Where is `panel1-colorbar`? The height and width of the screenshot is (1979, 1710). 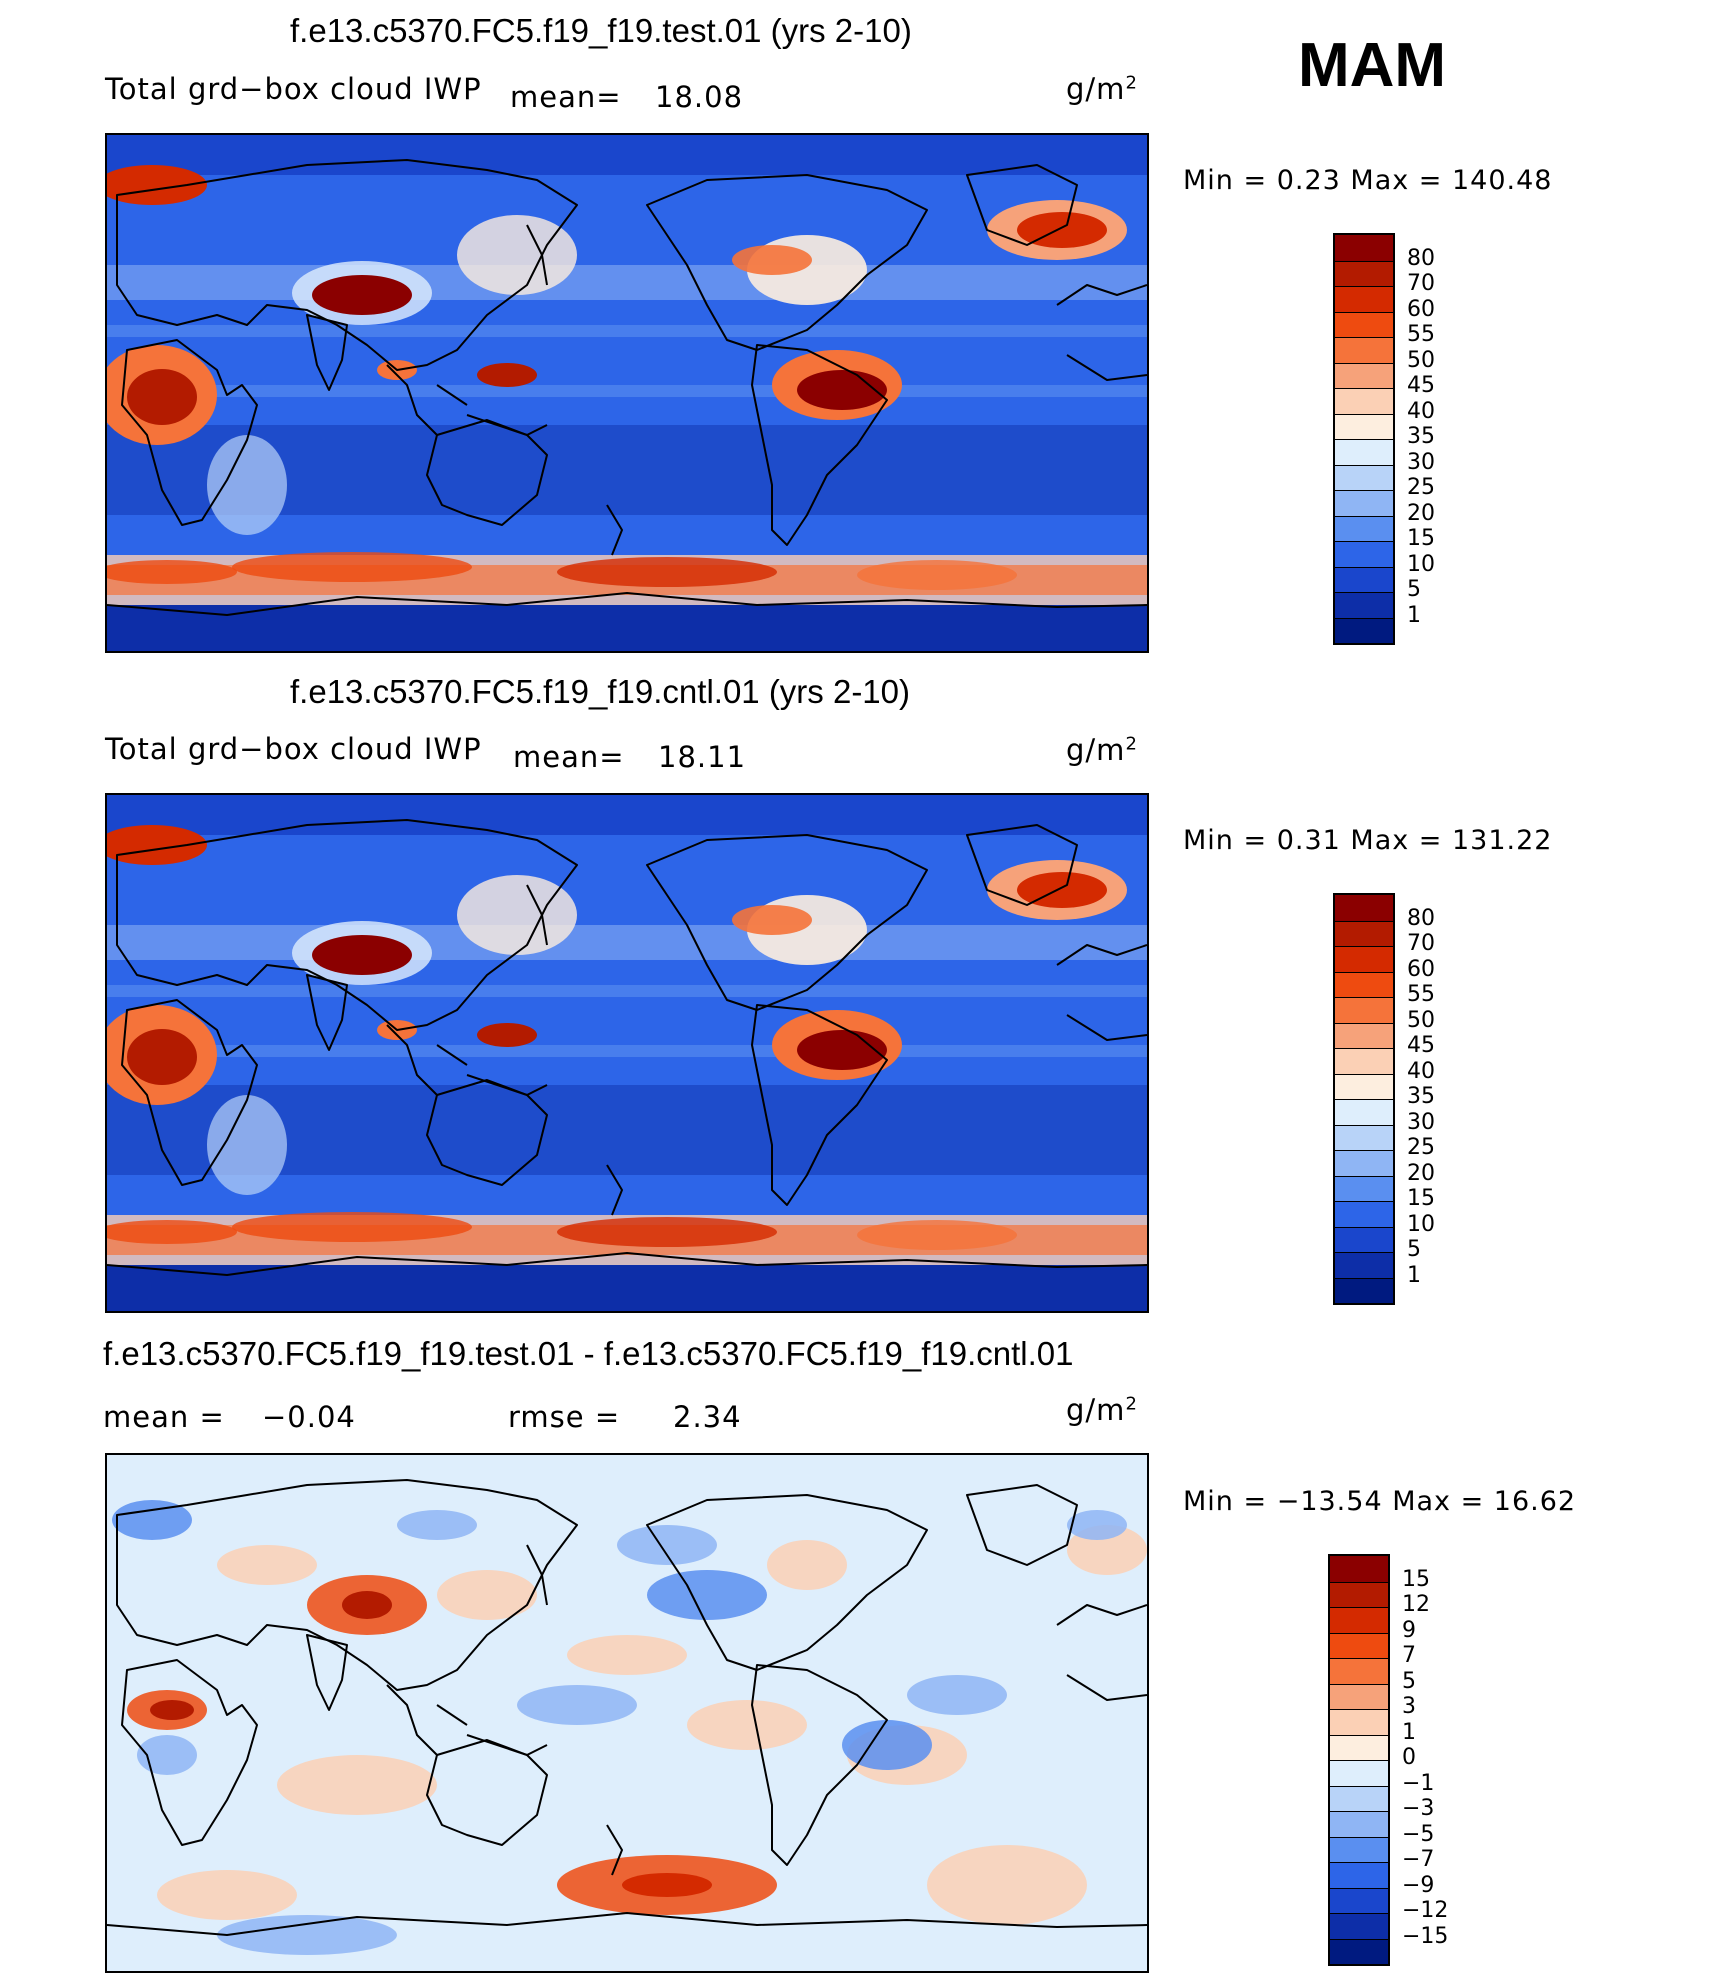
panel1-colorbar is located at coordinates (1364, 439).